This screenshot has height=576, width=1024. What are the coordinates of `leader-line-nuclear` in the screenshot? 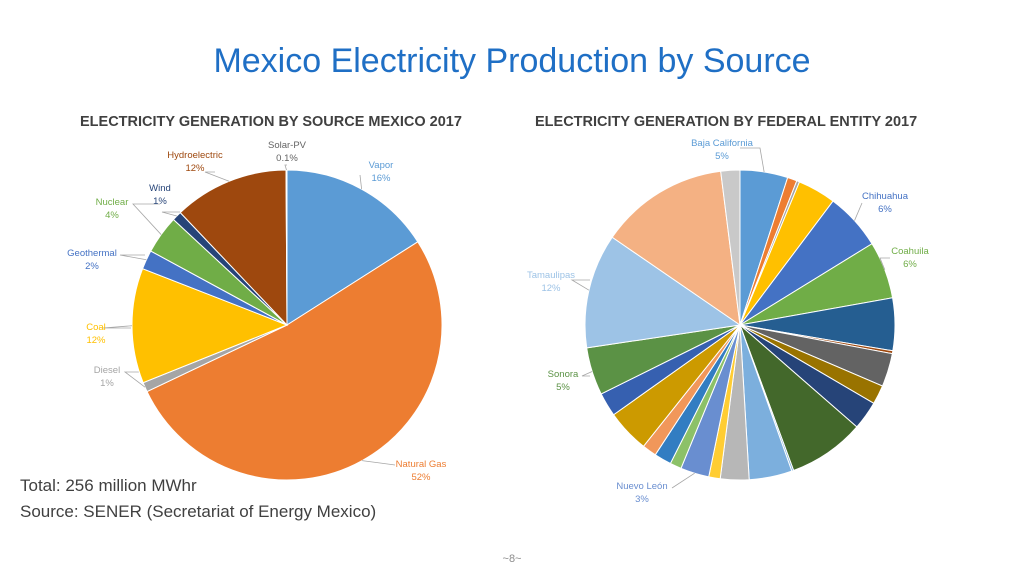 It's located at (147, 219).